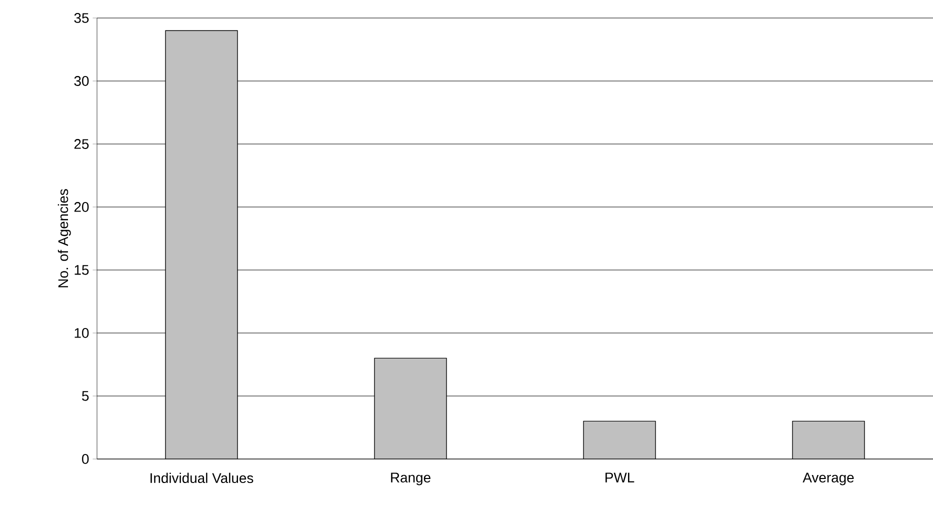 The height and width of the screenshot is (514, 933). I want to click on x-tick-label: Average, so click(828, 479).